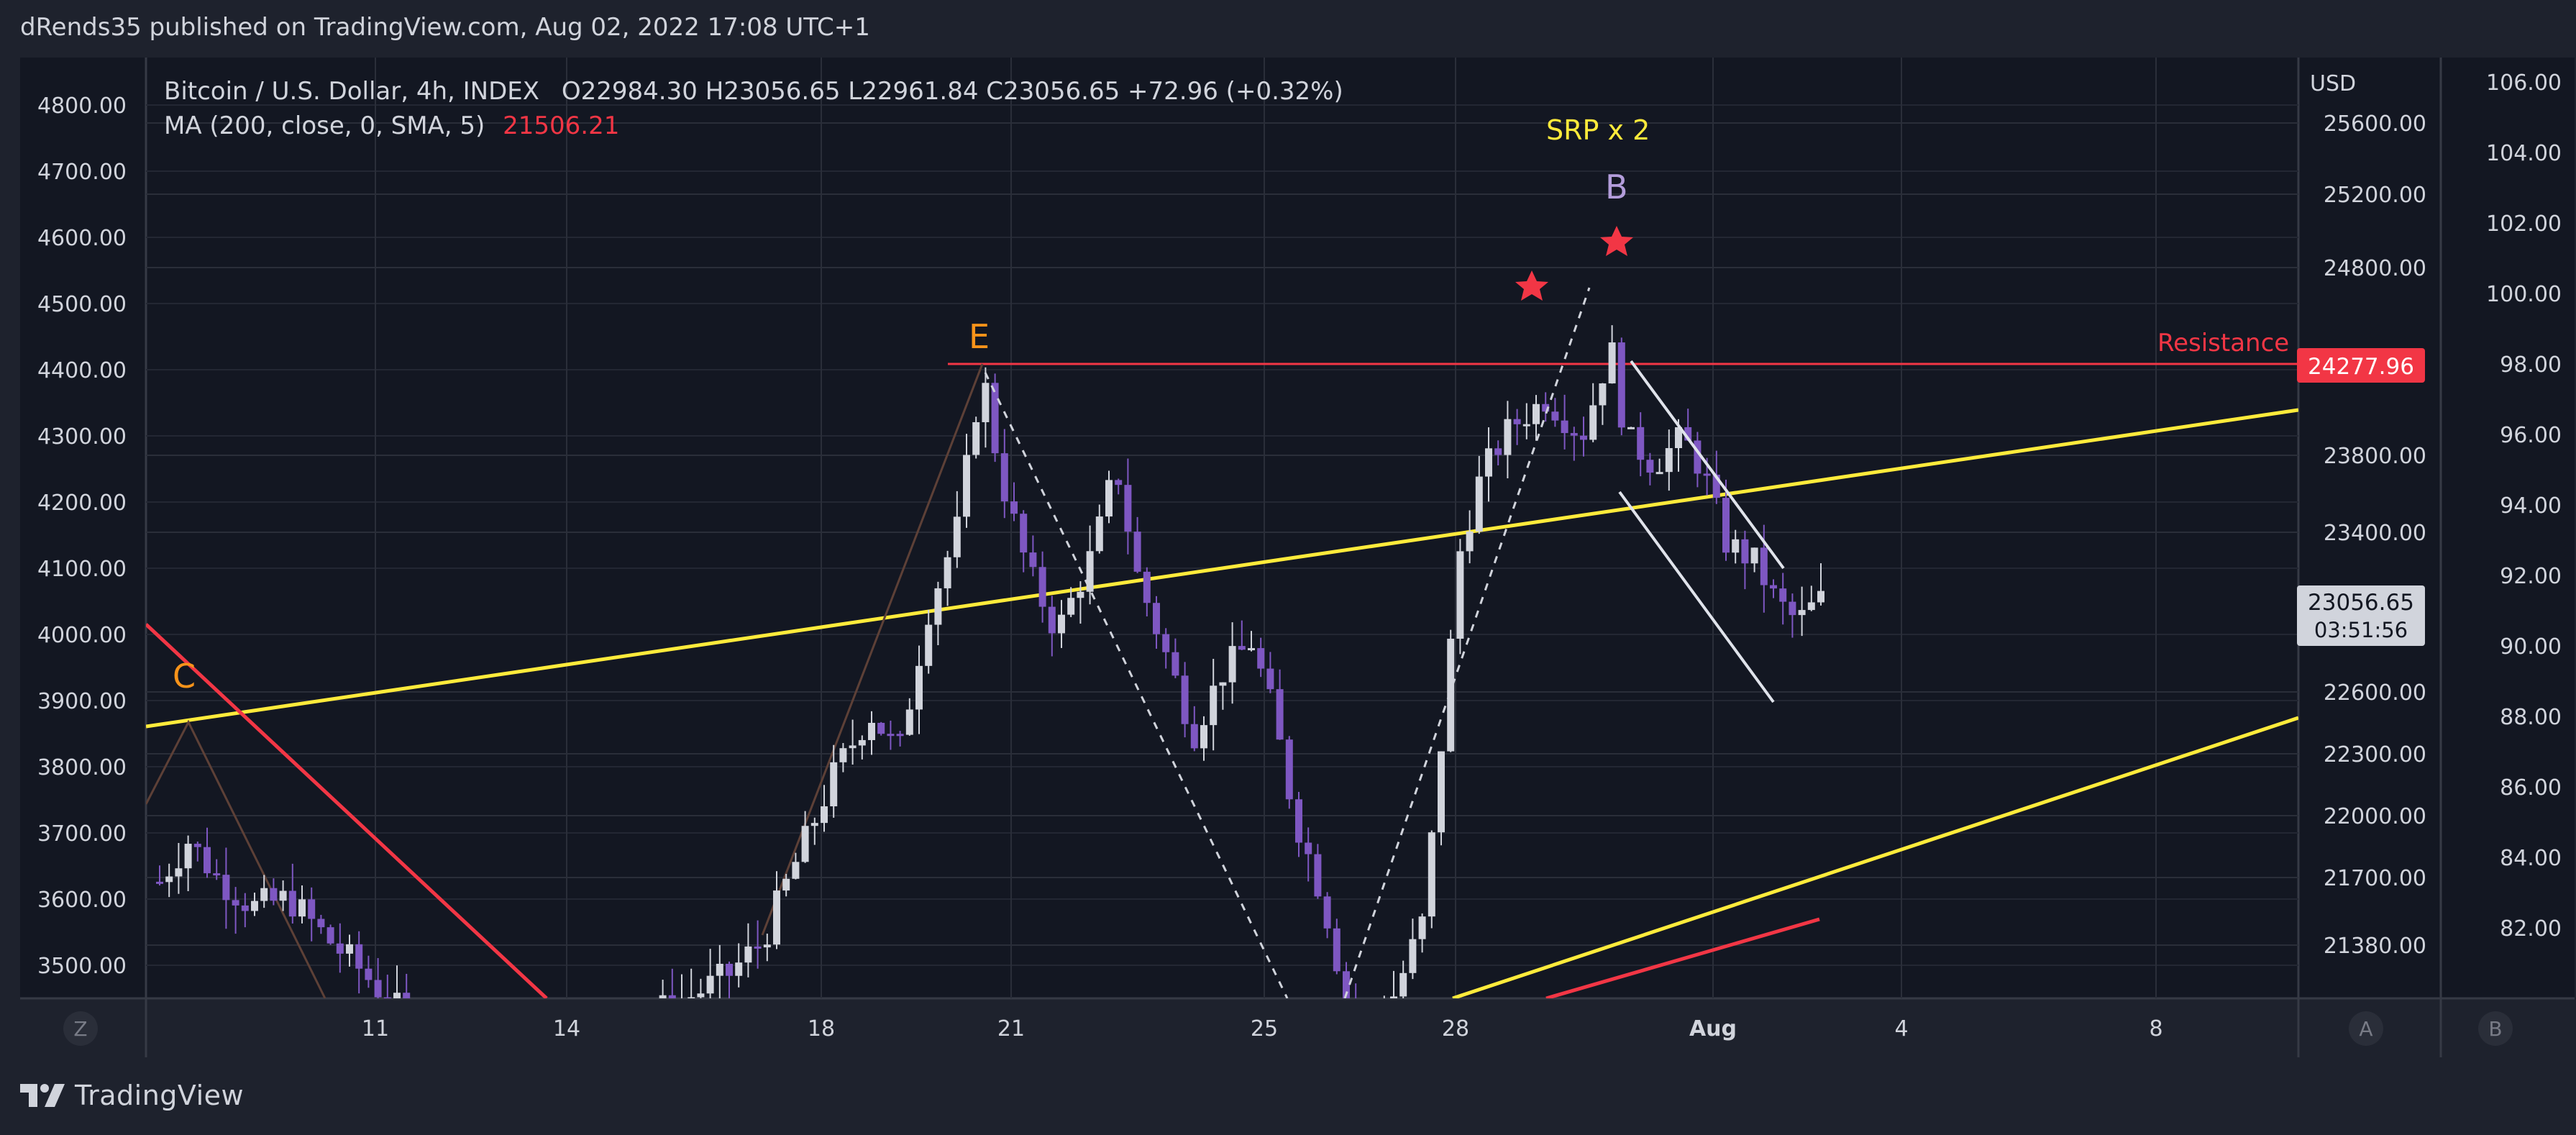  What do you see at coordinates (979, 336) in the screenshot?
I see `wave-label-e: E` at bounding box center [979, 336].